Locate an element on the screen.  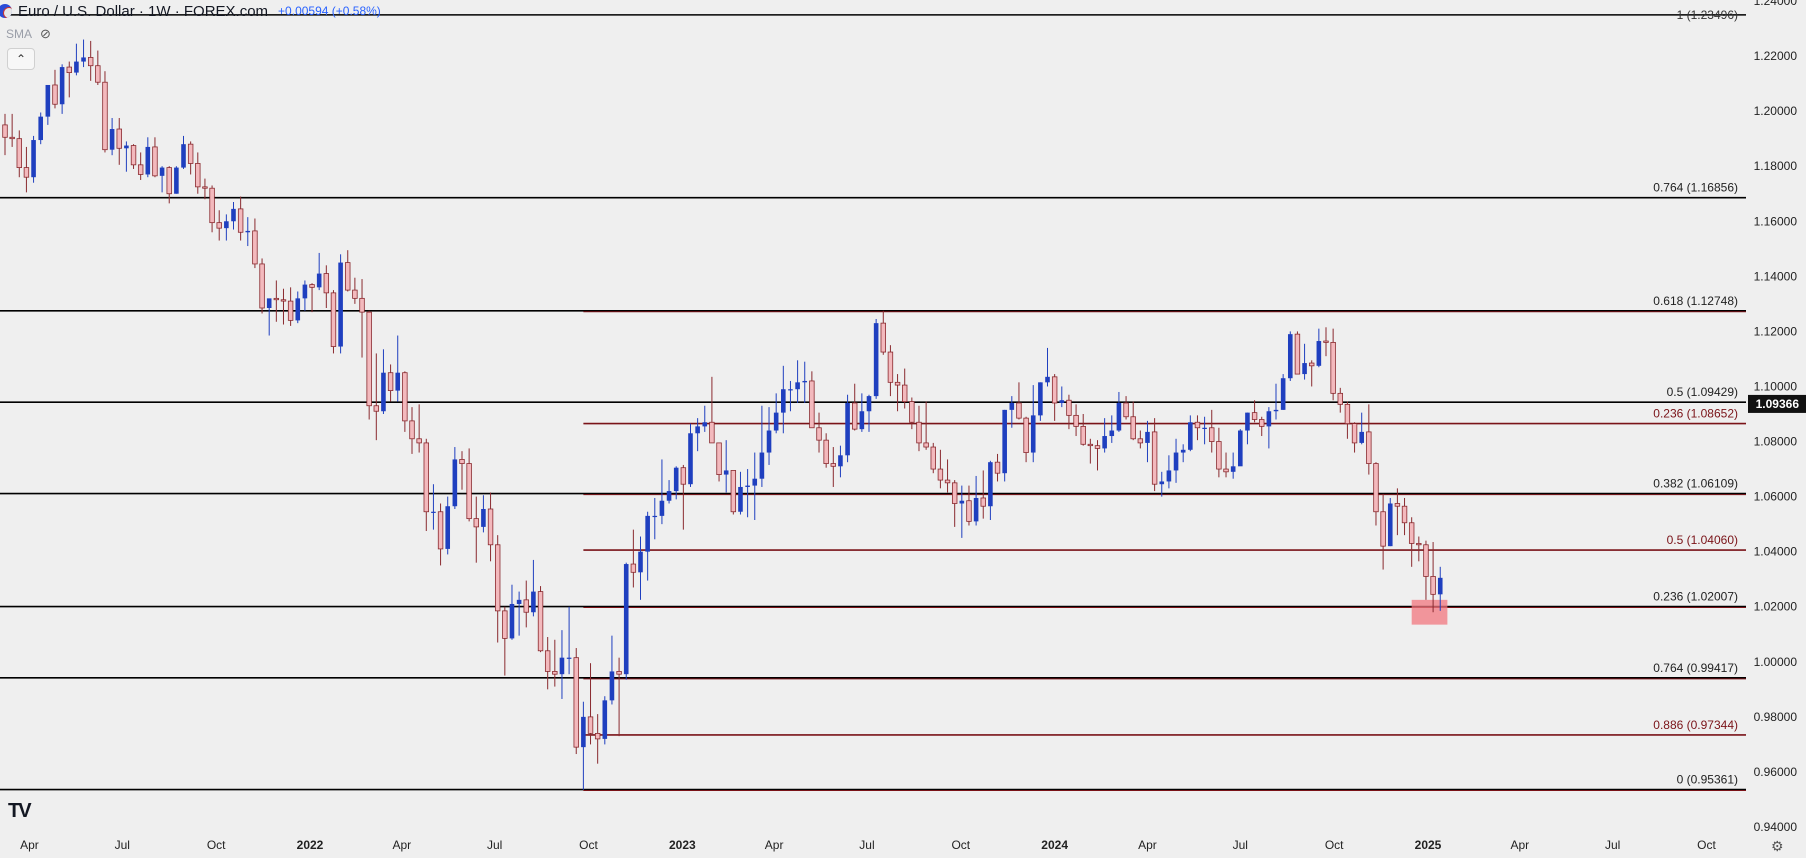
x-tick-label: Oct is located at coordinates (588, 845).